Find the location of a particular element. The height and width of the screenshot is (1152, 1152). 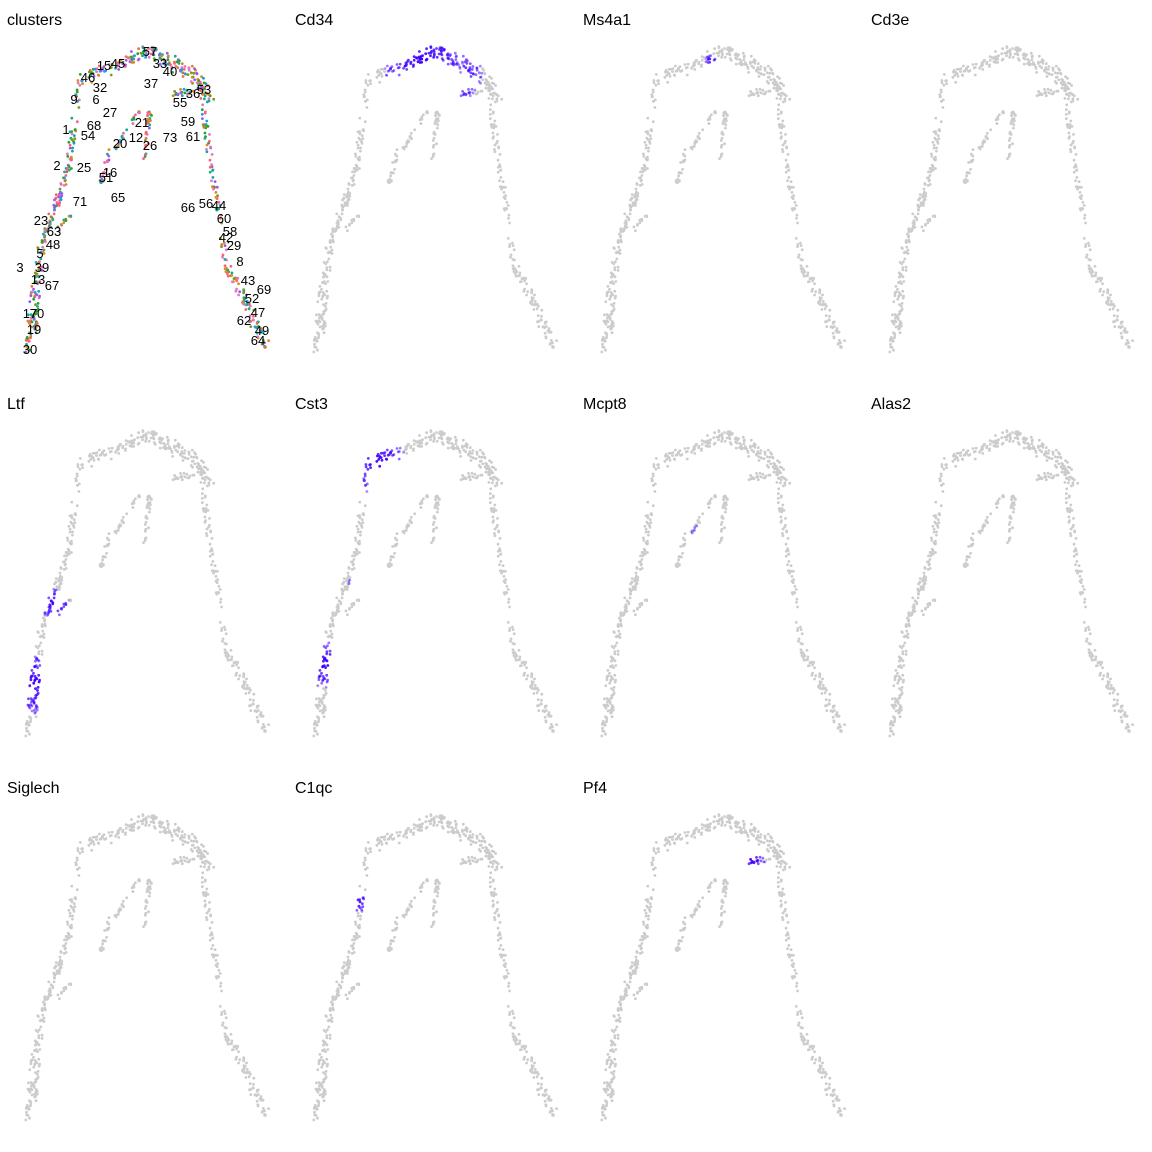

cluster-label: 63 is located at coordinates (54, 231).